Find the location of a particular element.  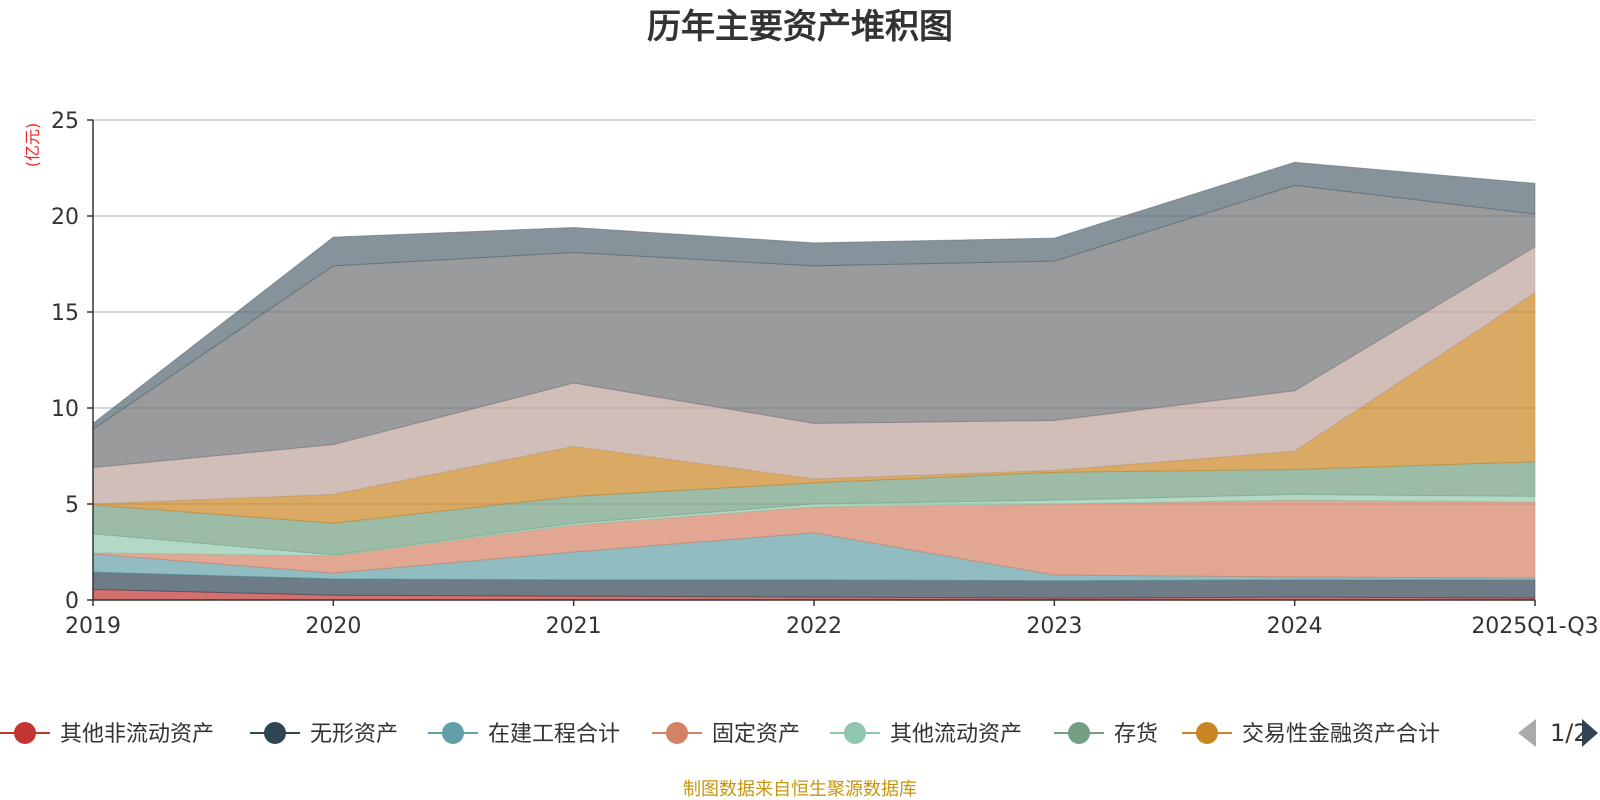

y-tick-label-20: 20 is located at coordinates (65, 217).